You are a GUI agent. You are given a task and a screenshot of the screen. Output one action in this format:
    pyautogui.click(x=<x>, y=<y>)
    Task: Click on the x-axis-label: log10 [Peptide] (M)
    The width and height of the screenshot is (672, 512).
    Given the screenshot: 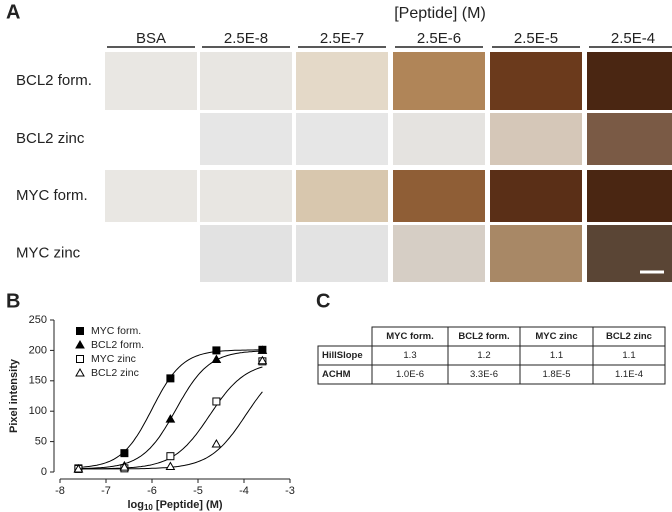 What is the action you would take?
    pyautogui.click(x=174, y=505)
    